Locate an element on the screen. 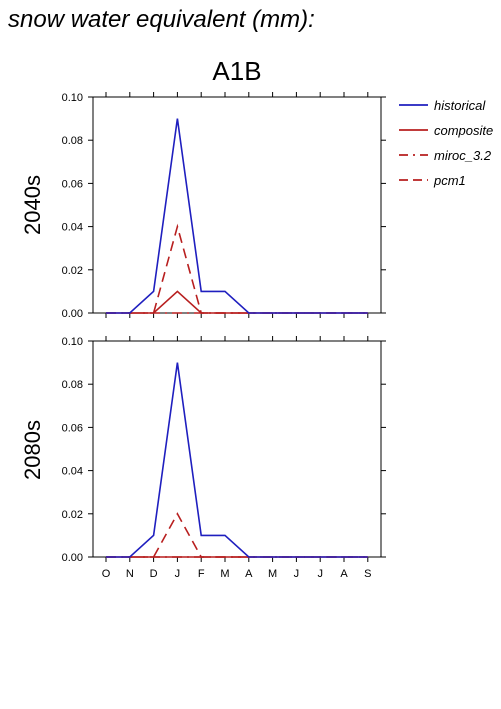 The height and width of the screenshot is (709, 501). legend-label: composite is located at coordinates (463, 130).